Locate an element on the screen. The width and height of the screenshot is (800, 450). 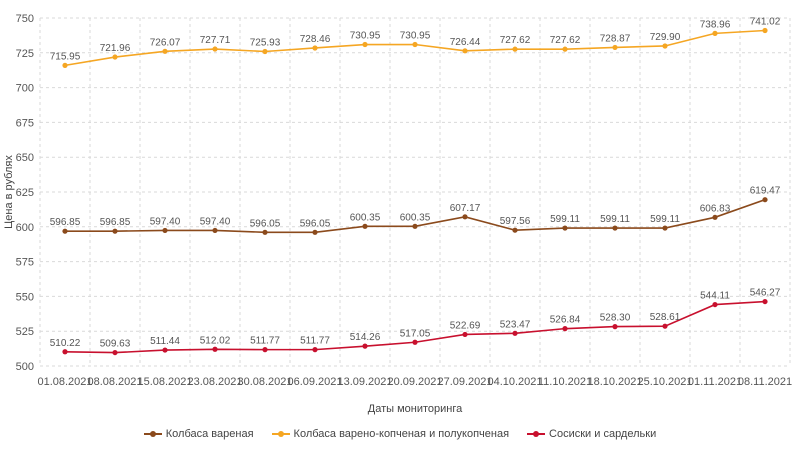
x-tick-label: 27.09.2021 is located at coordinates (464, 382).